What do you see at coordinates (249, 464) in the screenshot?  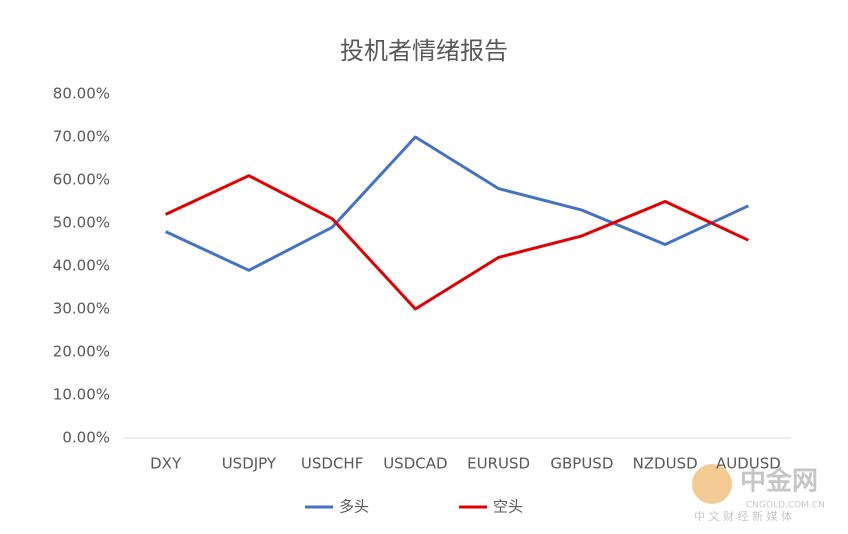 I see `x-tick-label: USDJPY` at bounding box center [249, 464].